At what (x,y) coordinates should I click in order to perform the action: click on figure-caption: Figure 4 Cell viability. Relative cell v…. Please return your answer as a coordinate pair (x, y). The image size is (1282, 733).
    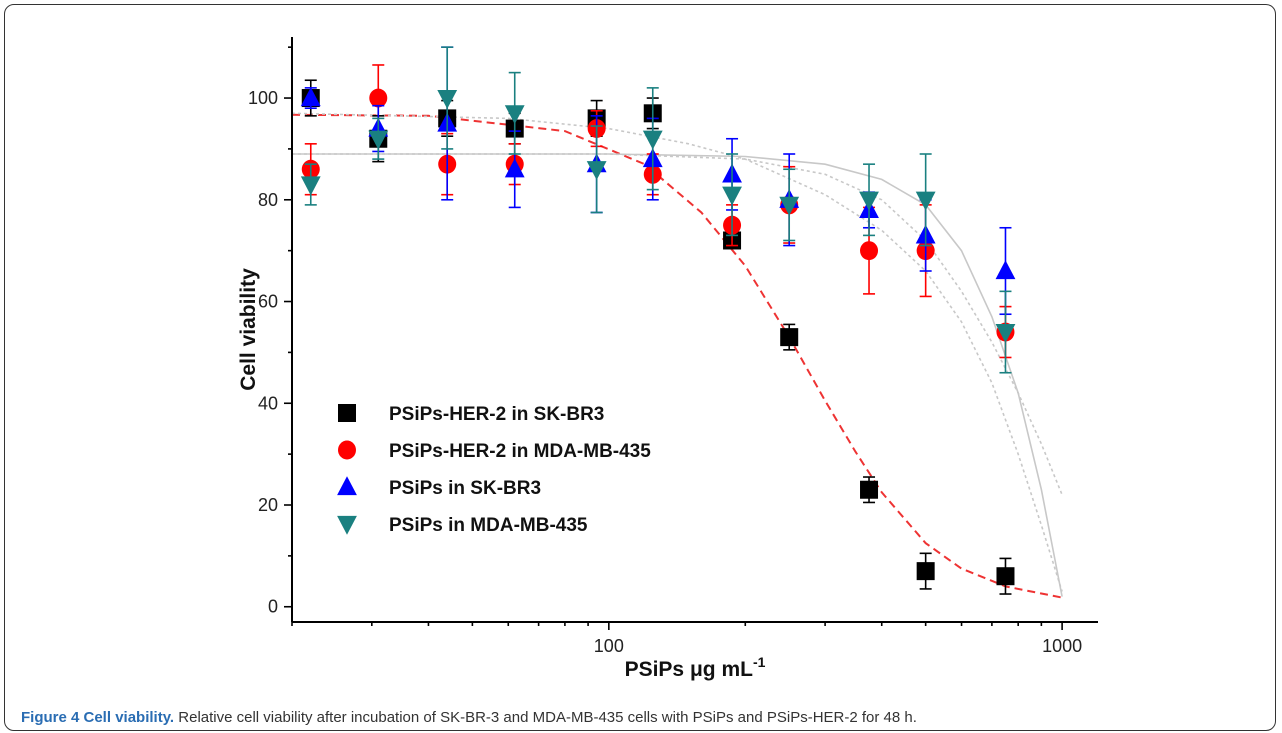
    Looking at the image, I should click on (469, 717).